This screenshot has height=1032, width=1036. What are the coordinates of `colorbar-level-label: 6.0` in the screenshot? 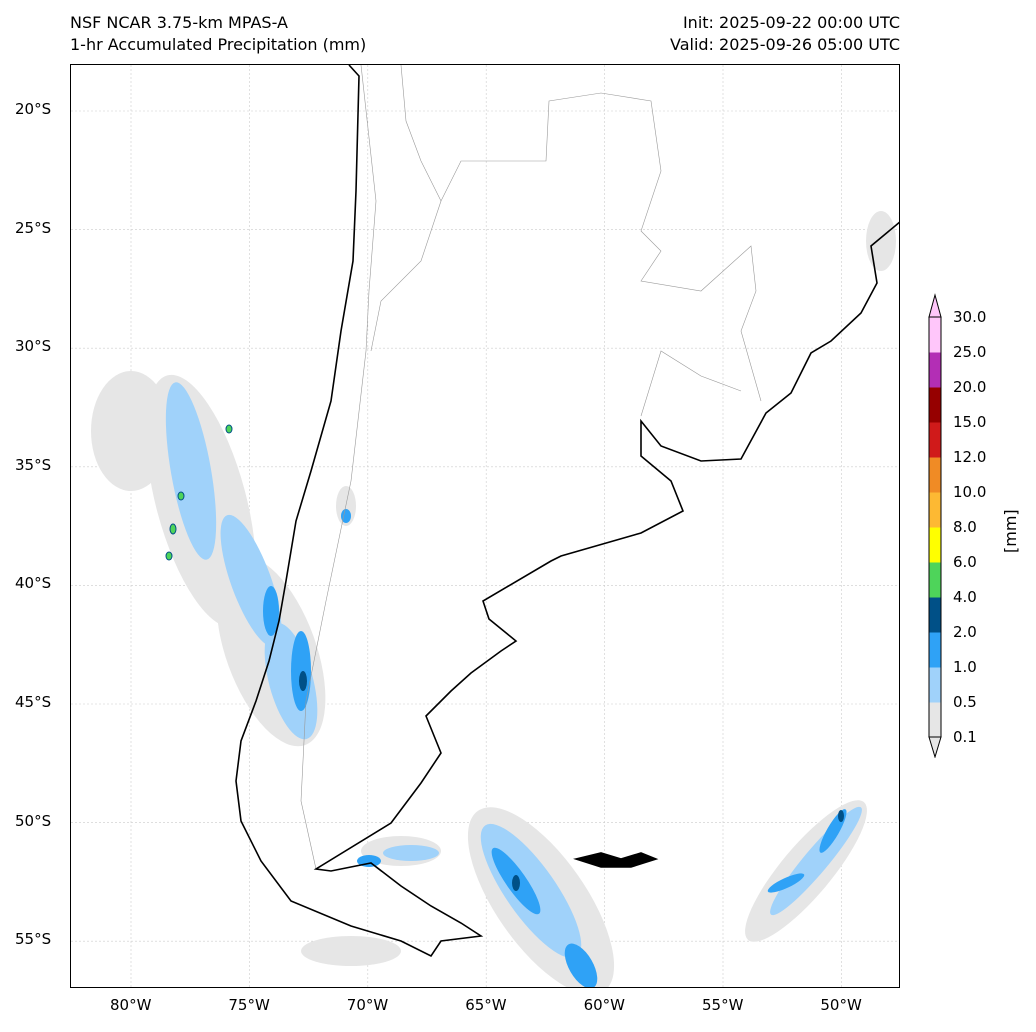 It's located at (965, 562).